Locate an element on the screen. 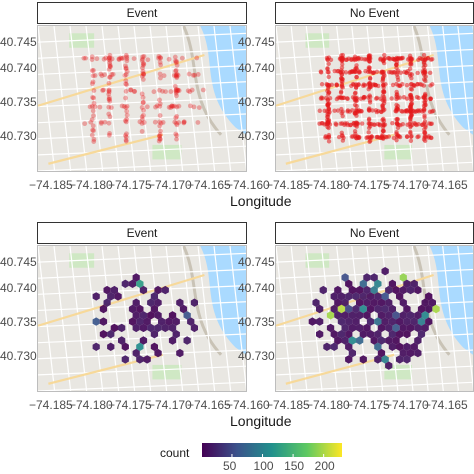 This screenshot has height=474, width=474. legend-tick-label: 100 is located at coordinates (263, 466).